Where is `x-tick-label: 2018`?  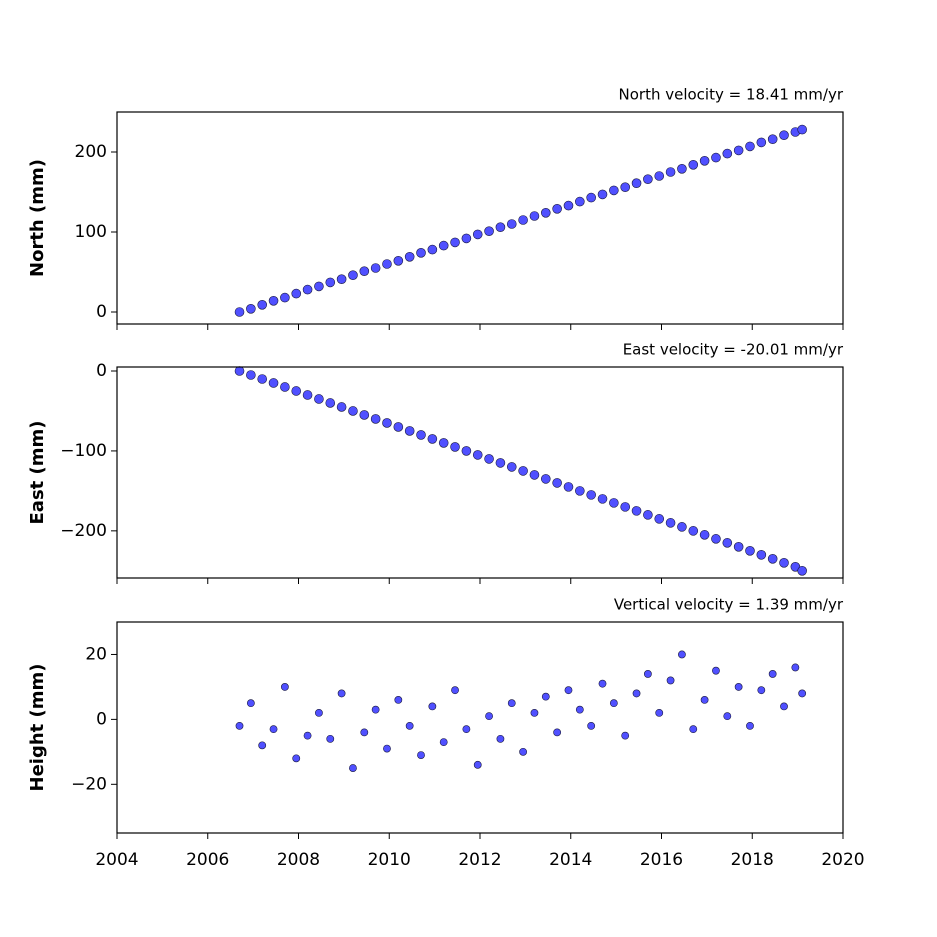 x-tick-label: 2018 is located at coordinates (752, 860).